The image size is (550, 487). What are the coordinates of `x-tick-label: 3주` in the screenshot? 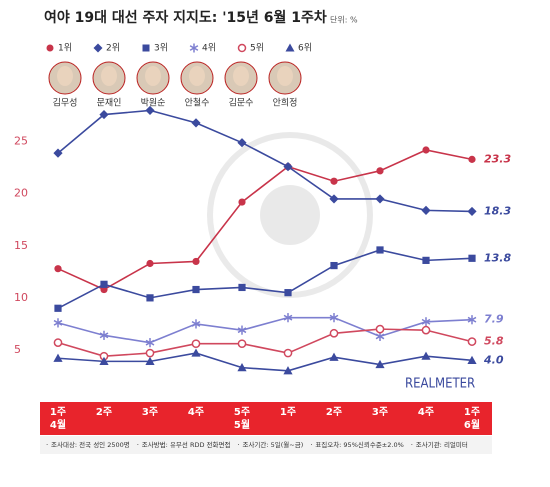 It's located at (380, 412).